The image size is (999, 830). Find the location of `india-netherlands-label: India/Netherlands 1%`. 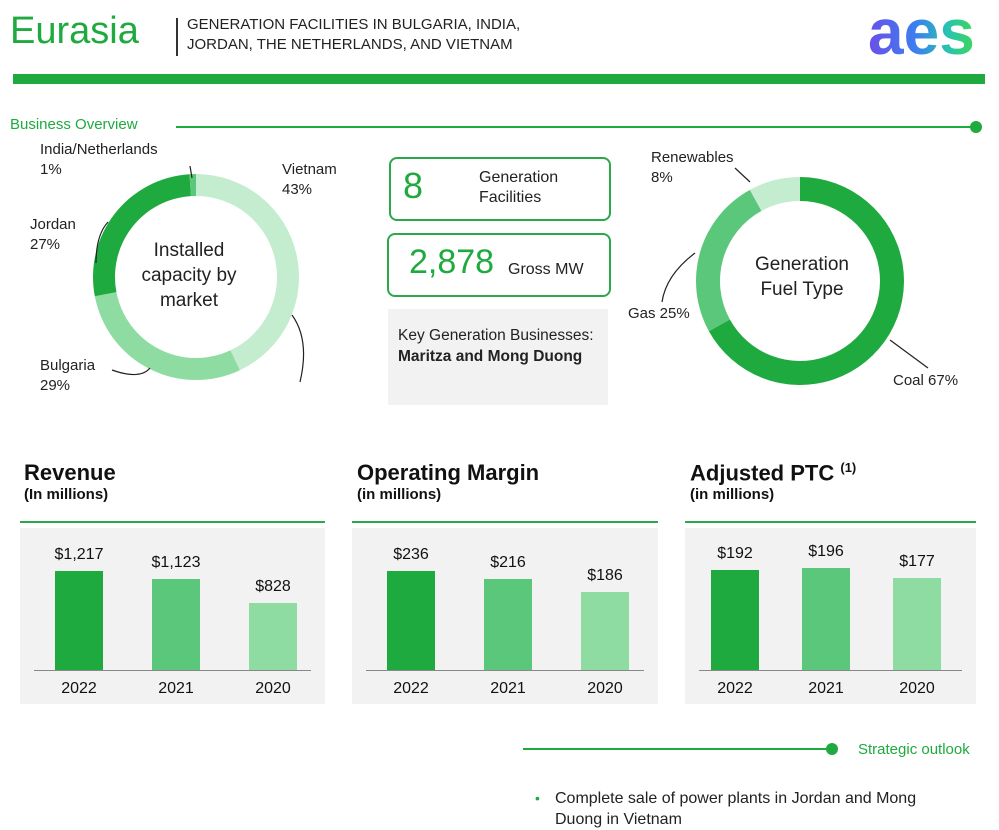

india-netherlands-label: India/Netherlands 1% is located at coordinates (99, 160).